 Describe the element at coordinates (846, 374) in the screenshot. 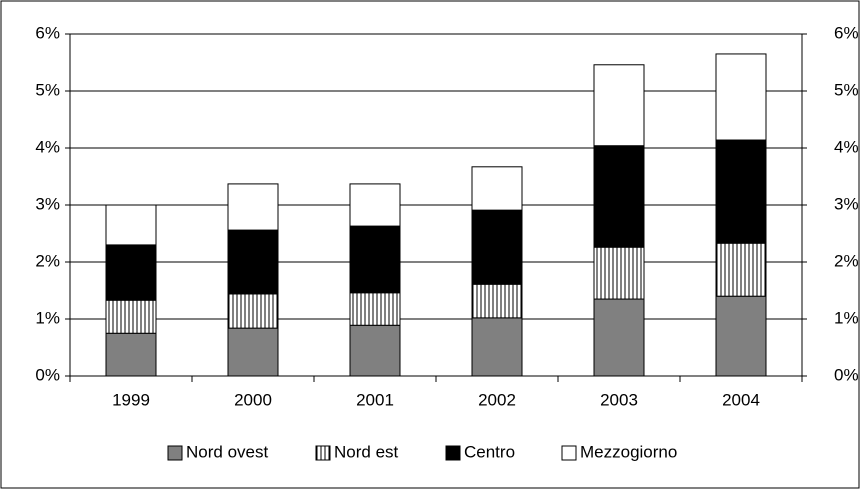

I see `y2-tick-label: 0%` at that location.